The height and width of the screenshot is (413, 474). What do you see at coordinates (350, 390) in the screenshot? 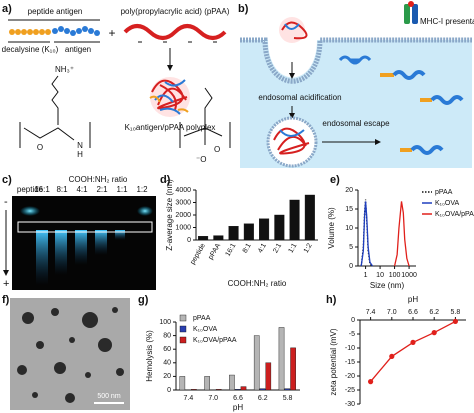
I see `y-tick-label: -25` at bounding box center [350, 390].